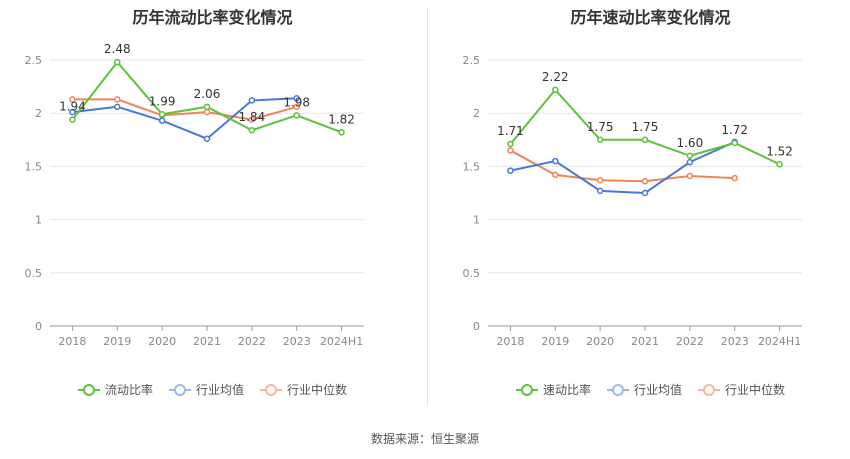 This screenshot has height=459, width=850. Describe the element at coordinates (472, 166) in the screenshot. I see `y-tick-label: 1.5` at that location.